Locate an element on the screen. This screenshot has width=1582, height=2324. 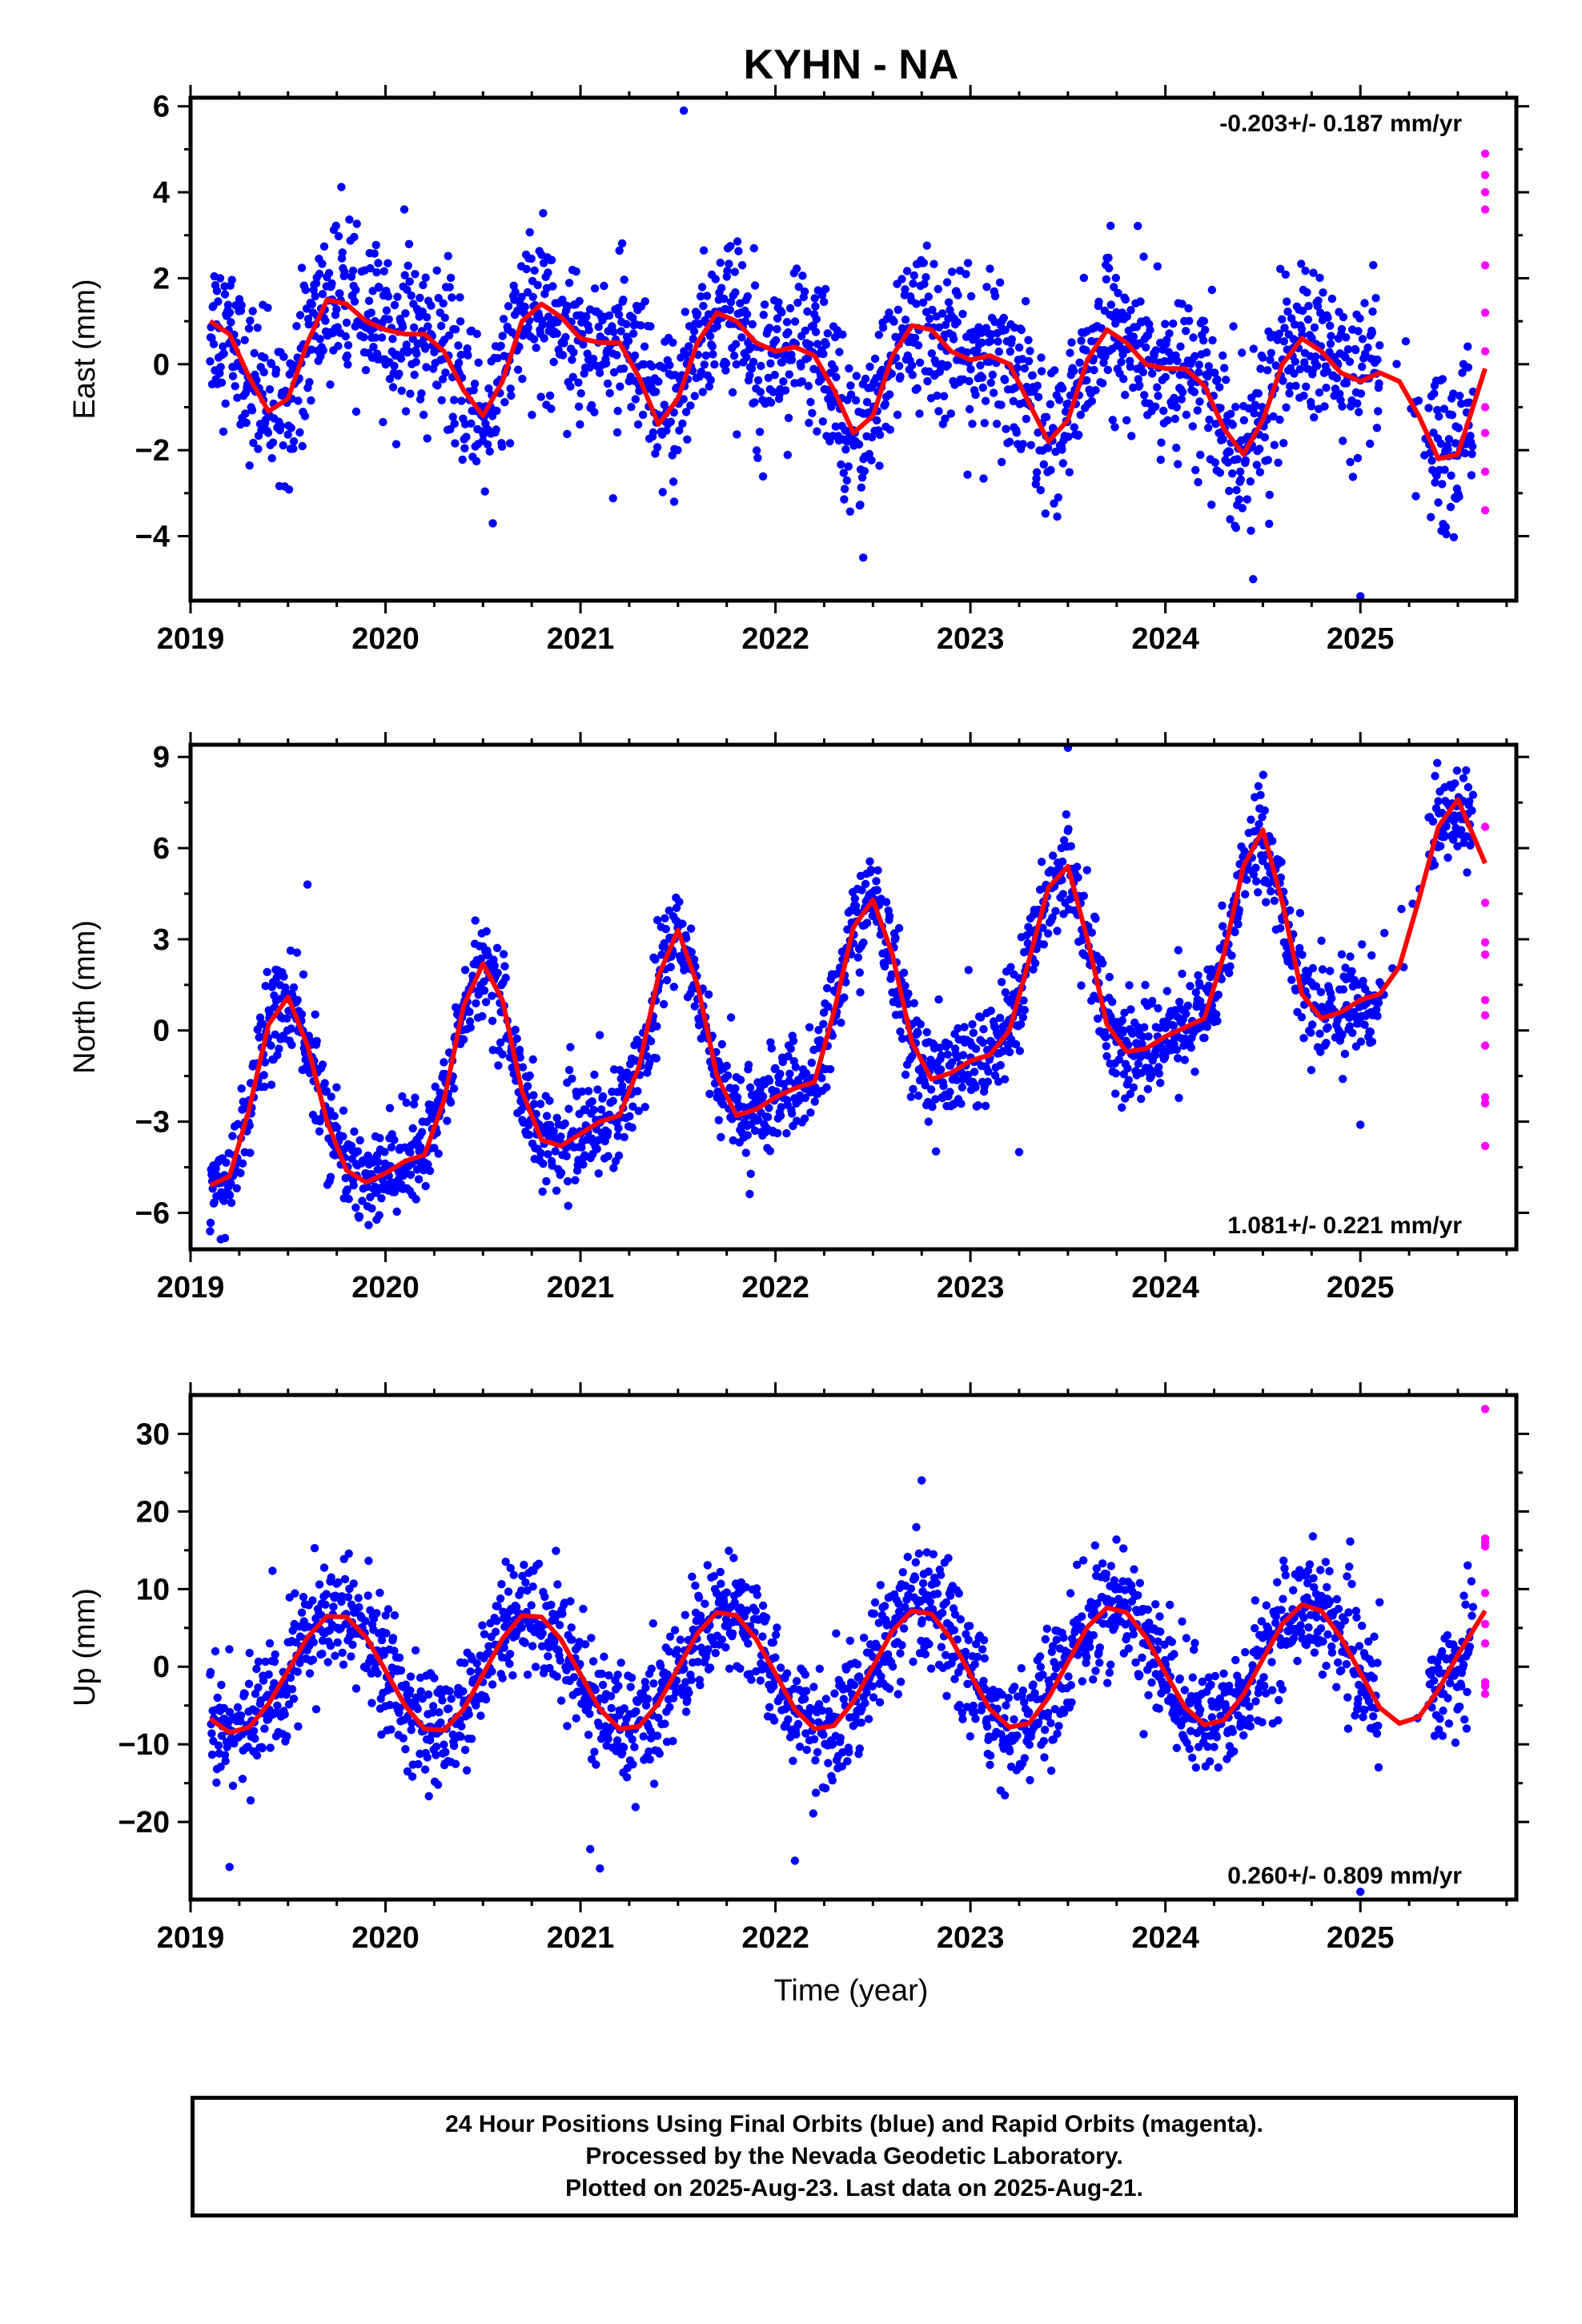
north-rapid-point is located at coordinates (1485, 826).